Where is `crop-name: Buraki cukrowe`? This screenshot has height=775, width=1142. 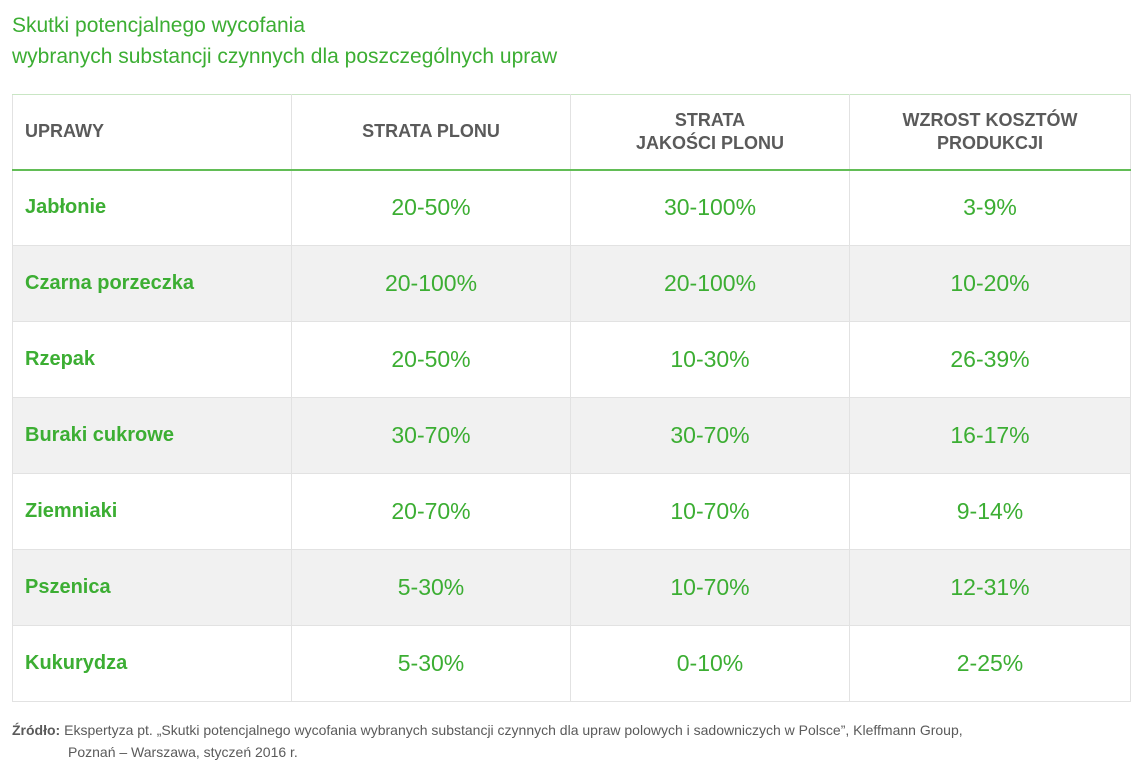
crop-name: Buraki cukrowe is located at coordinates (152, 436).